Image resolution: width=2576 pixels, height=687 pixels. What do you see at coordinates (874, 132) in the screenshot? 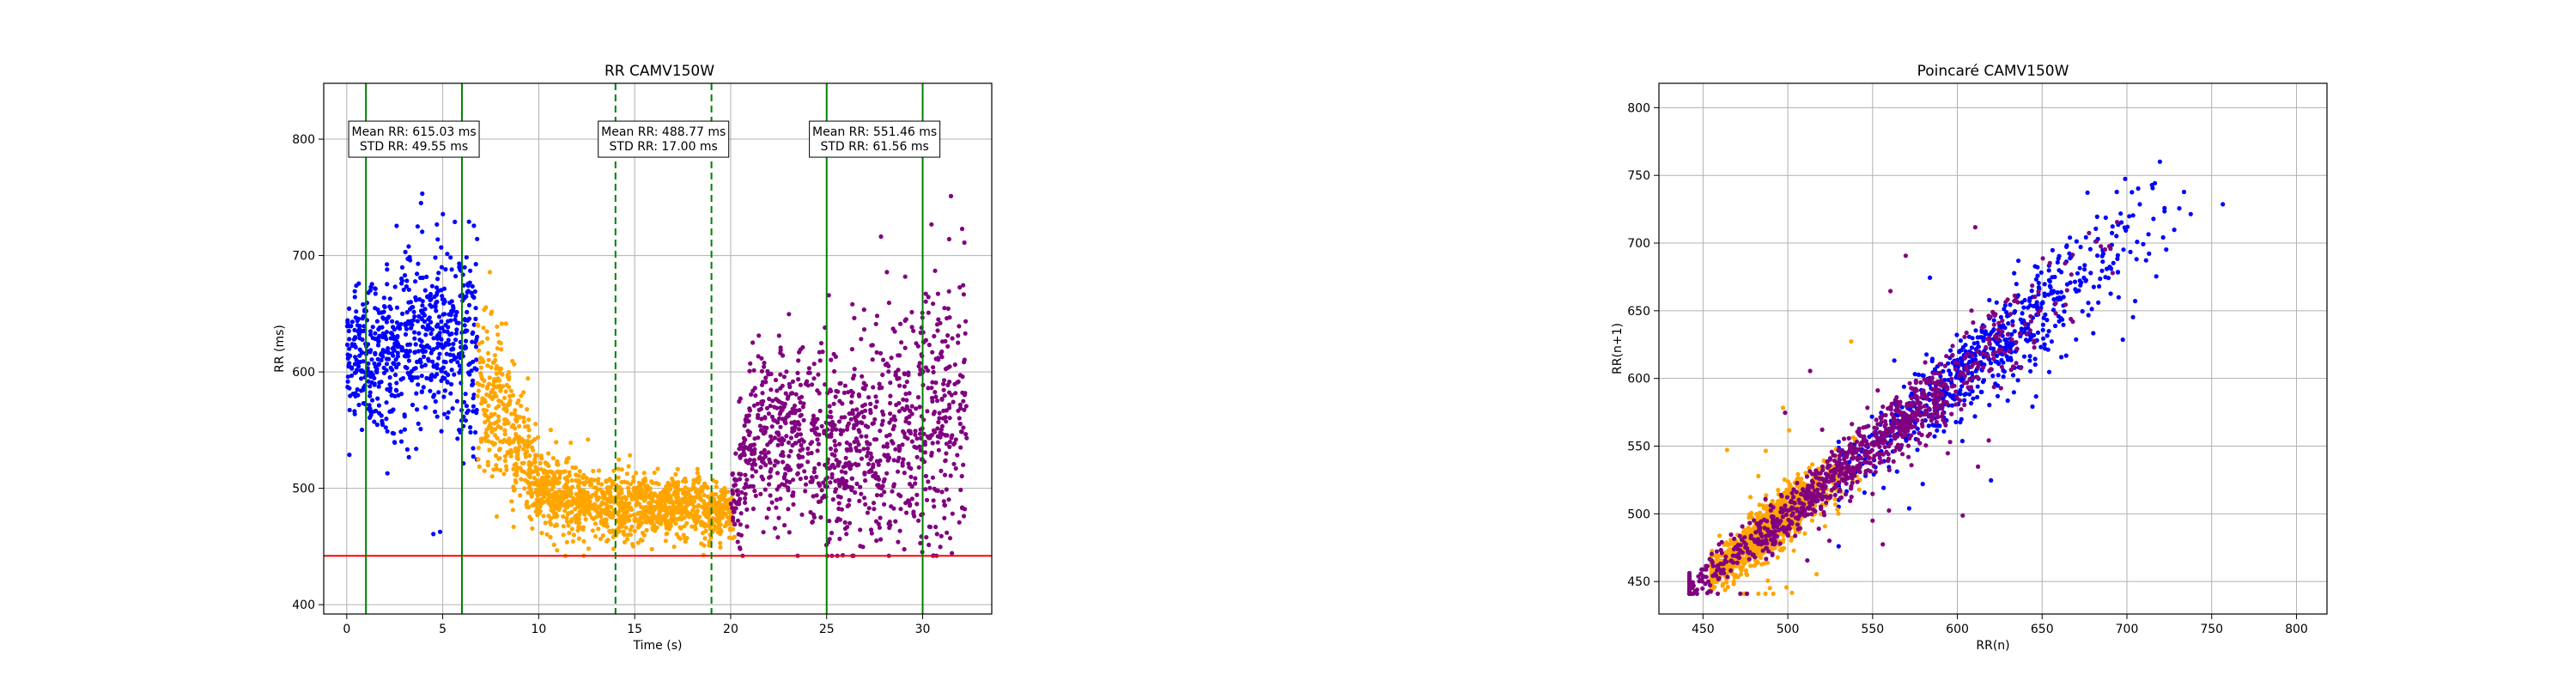
I see `stats-annotation-text: Mean RR: 551.46 ms` at bounding box center [874, 132].